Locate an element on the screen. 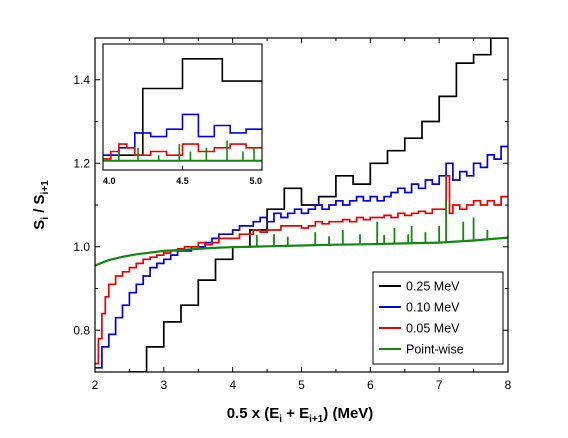 This screenshot has height=438, width=568. legend-item-point-wise-label: Point-wise is located at coordinates (435, 350).